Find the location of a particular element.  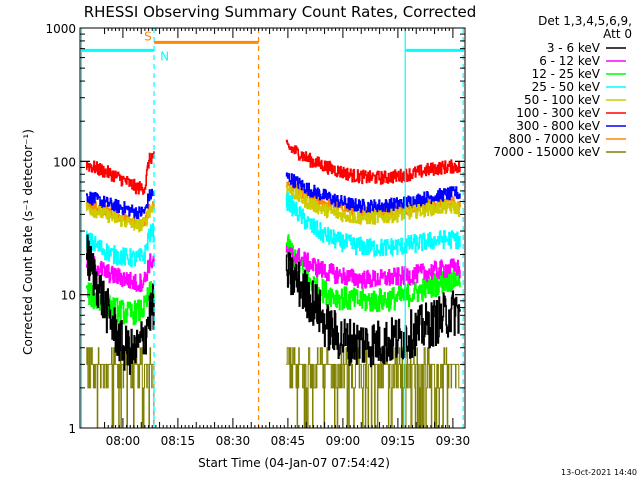

y-tick-label-1000: 1000 is located at coordinates (60, 29).